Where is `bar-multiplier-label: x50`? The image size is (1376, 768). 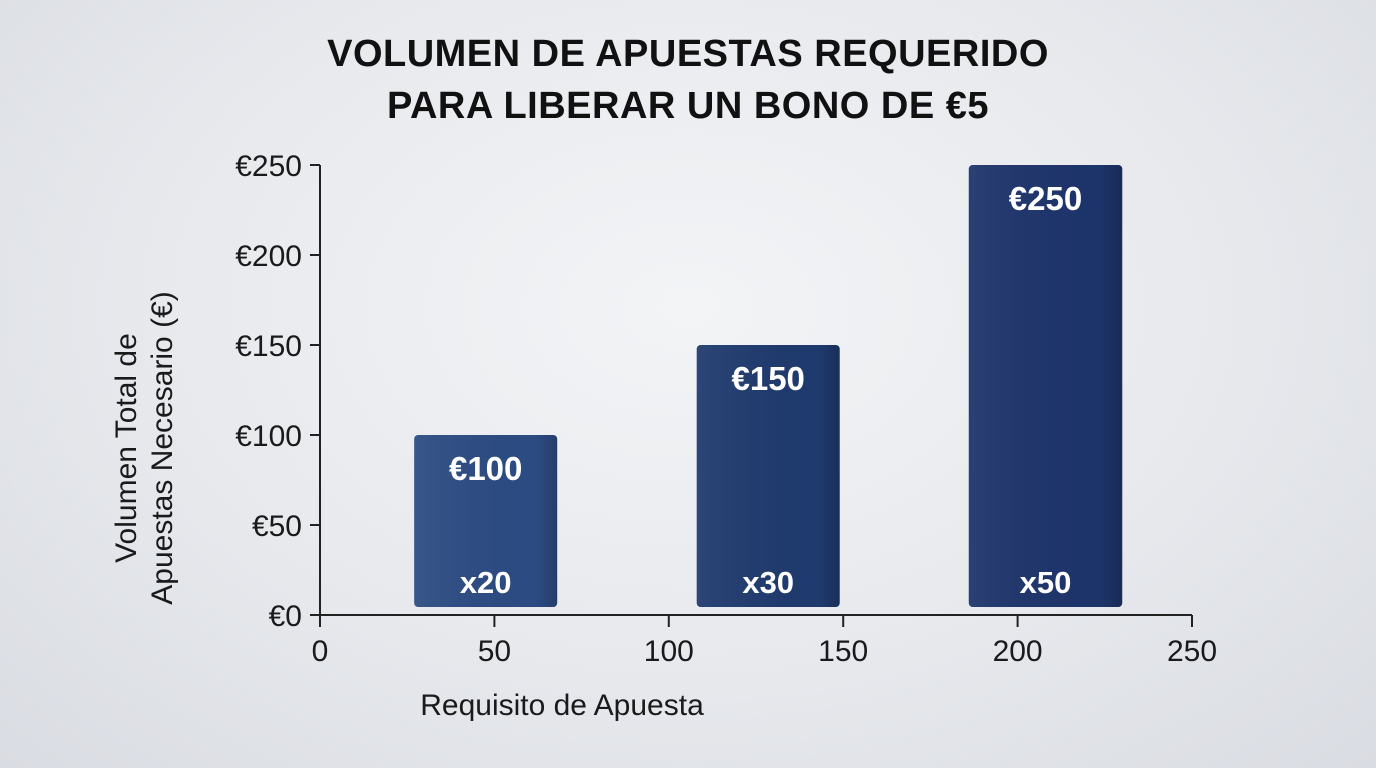 bar-multiplier-label: x50 is located at coordinates (1046, 582).